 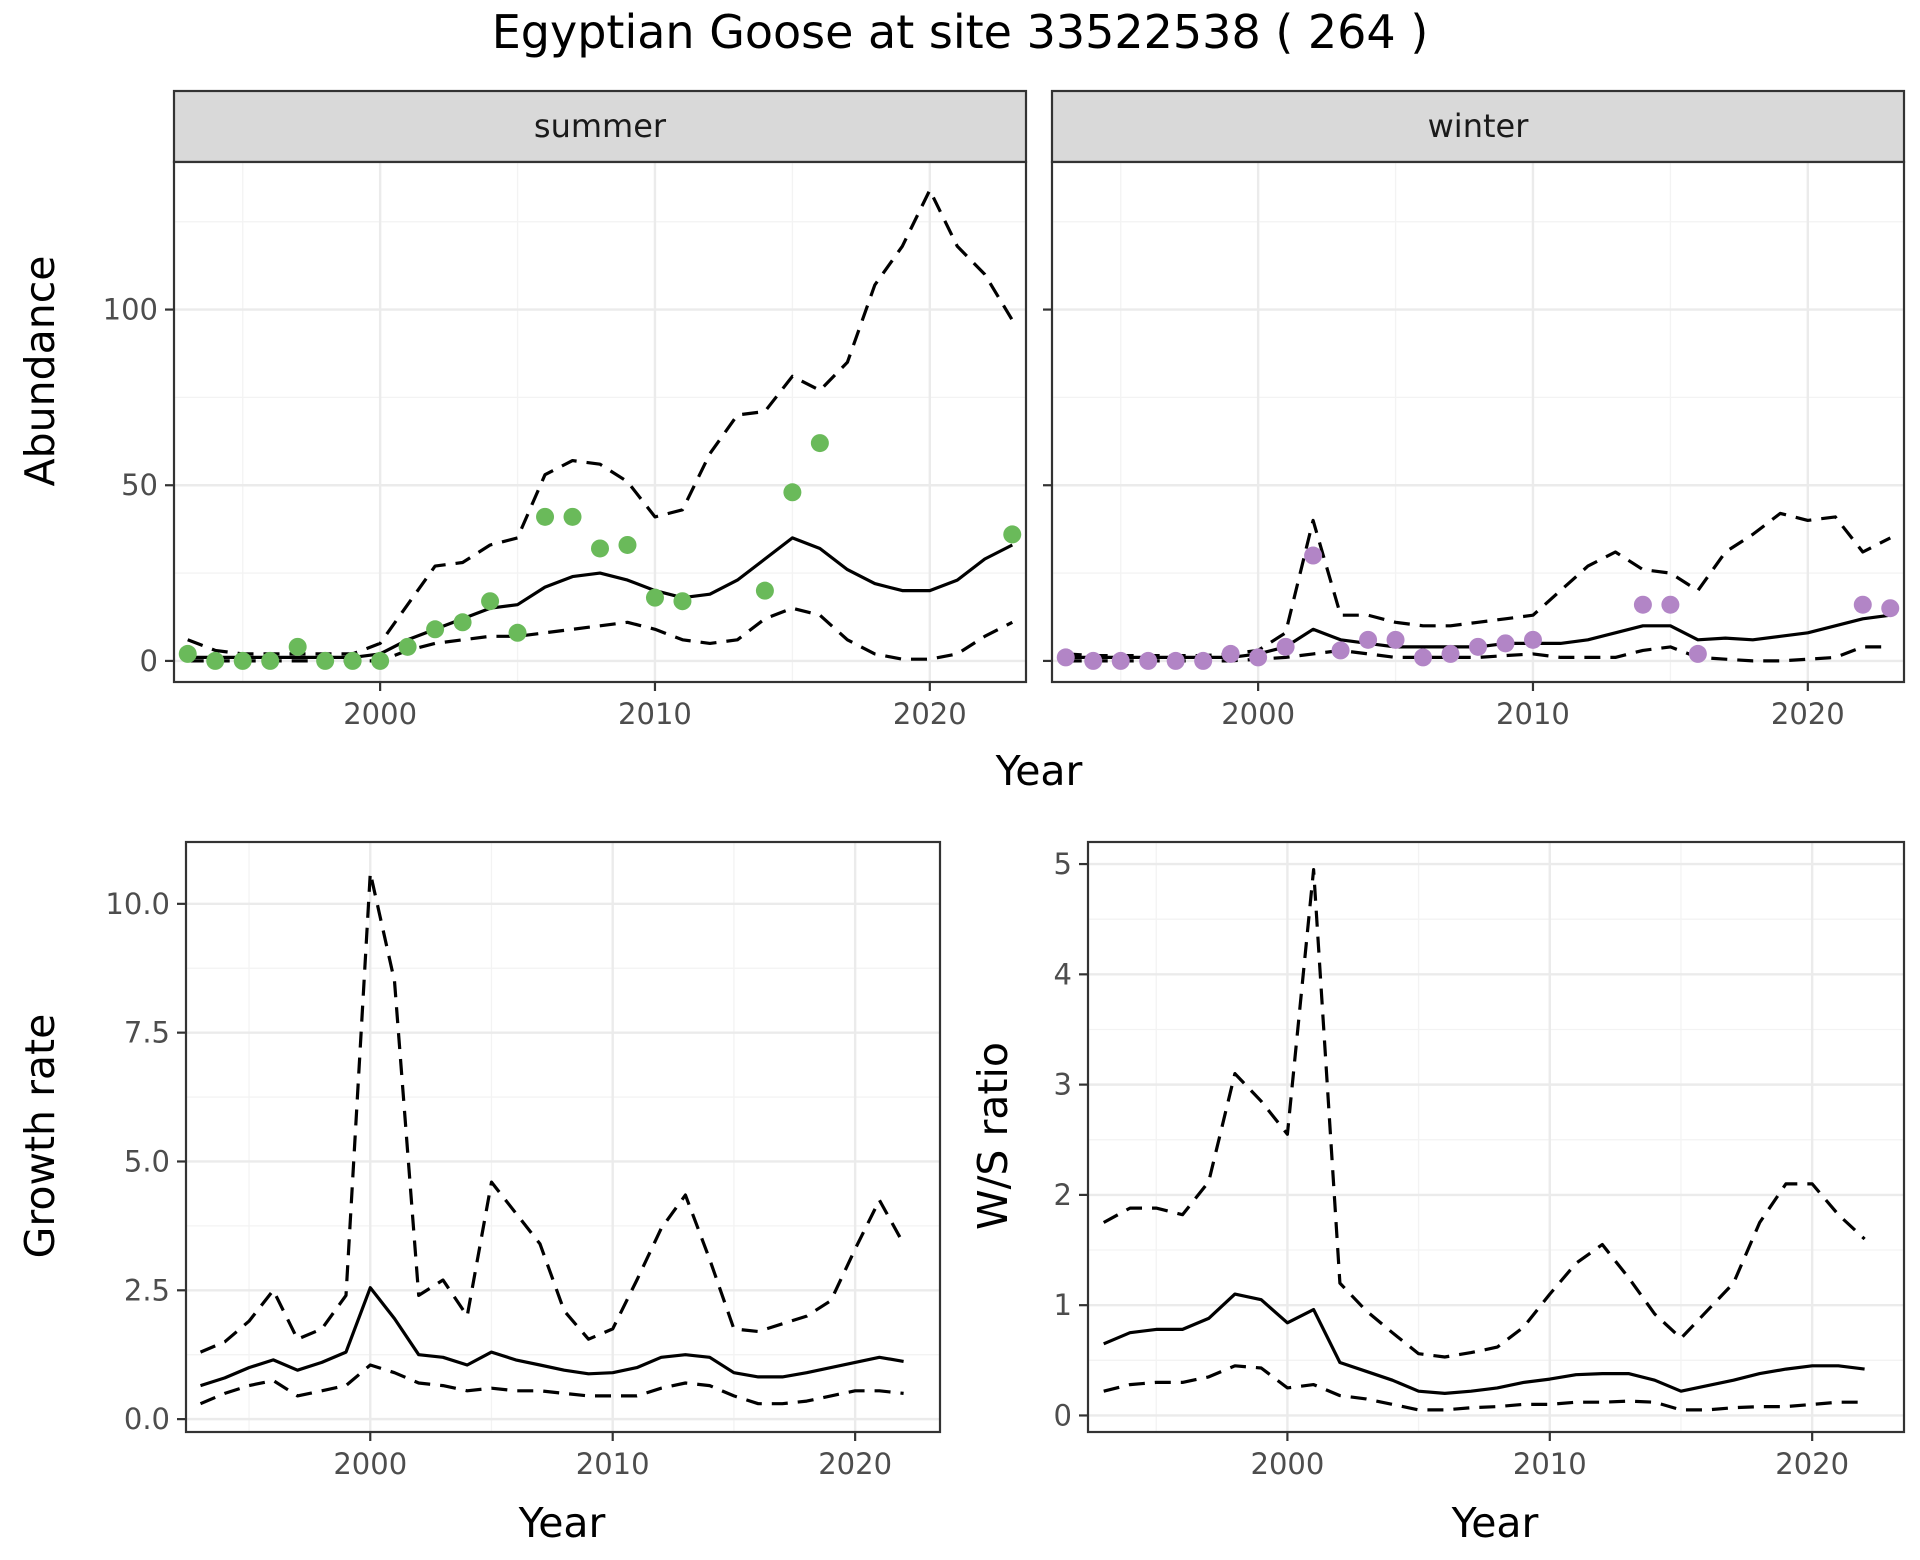 What do you see at coordinates (1258, 714) in the screenshot?
I see `winter-x-tick-label: 2000` at bounding box center [1258, 714].